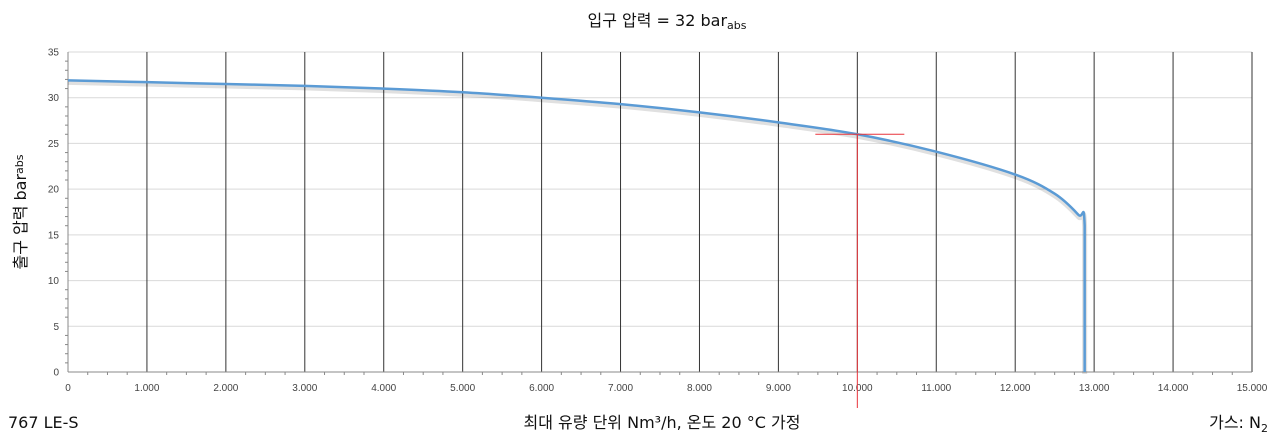  Describe the element at coordinates (54, 144) in the screenshot. I see `y-tick-label: 25` at that location.